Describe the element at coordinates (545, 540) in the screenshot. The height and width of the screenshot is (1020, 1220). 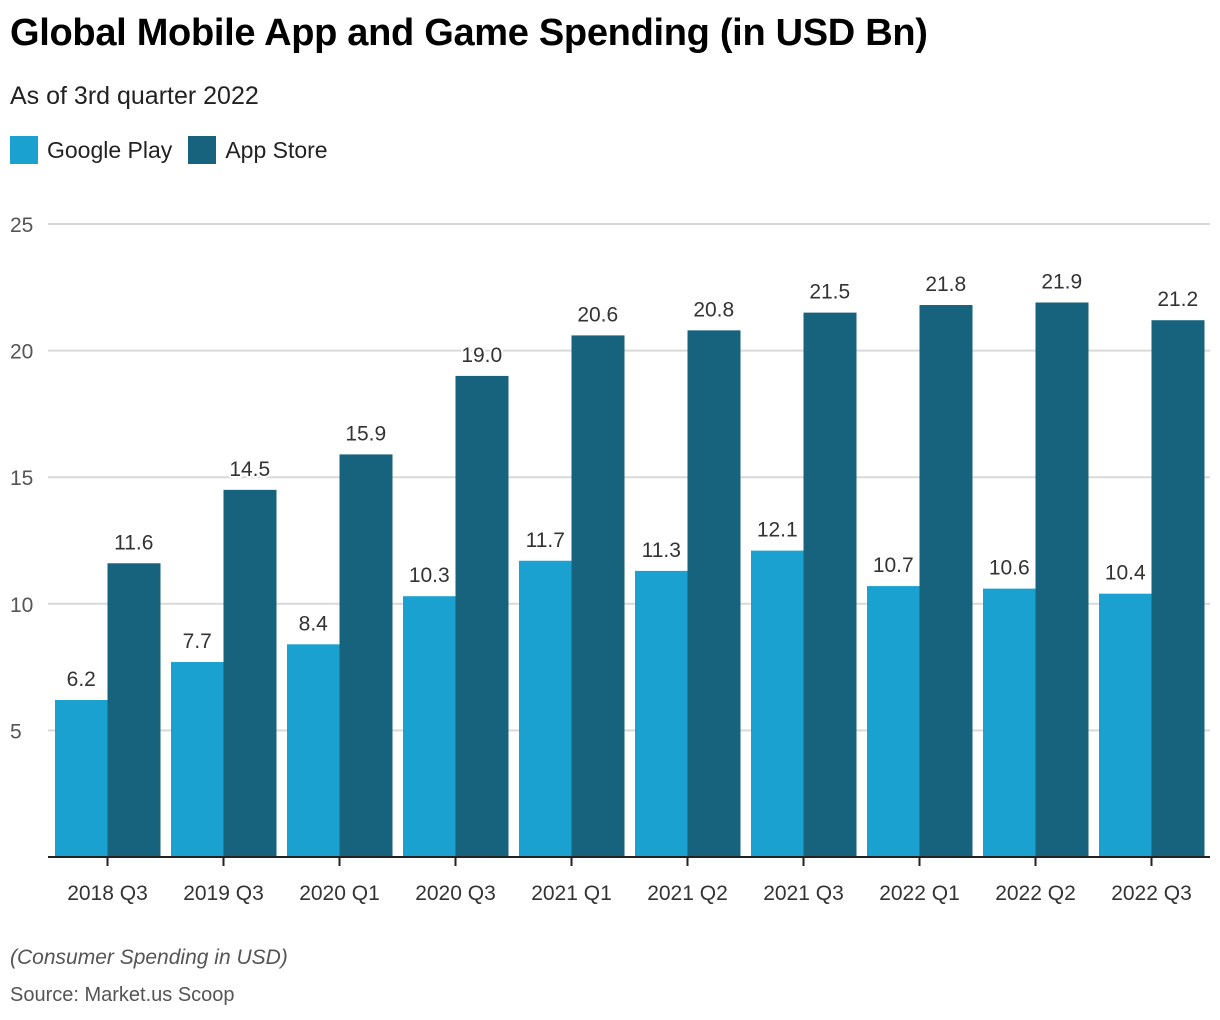
I see `data-label-google-play: 11.7` at that location.